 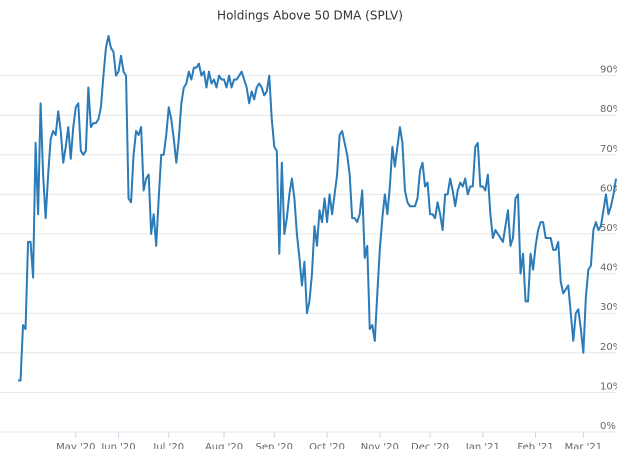 What do you see at coordinates (608, 386) in the screenshot?
I see `y-tick-label: 10%` at bounding box center [608, 386].